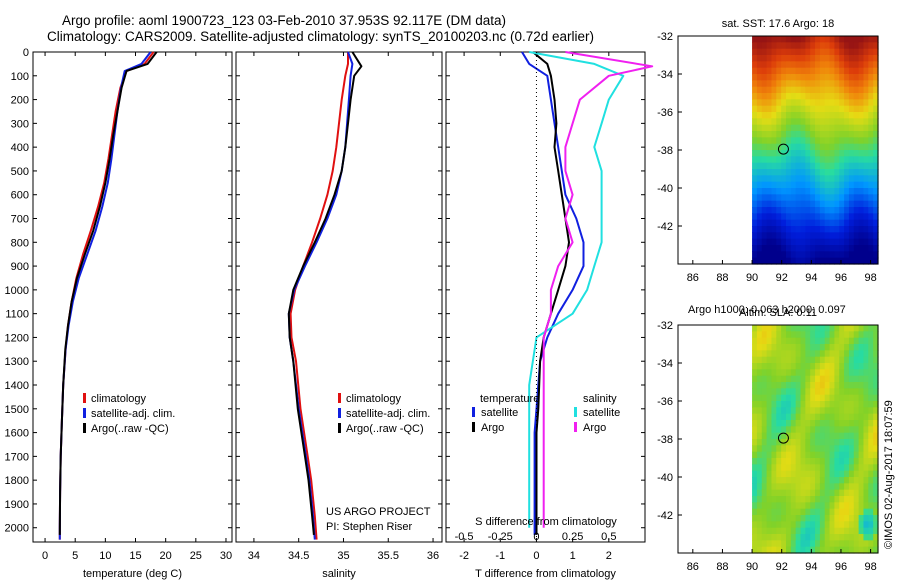  What do you see at coordinates (20, 220) in the screenshot?
I see `y-tick-label: 700` at bounding box center [20, 220].